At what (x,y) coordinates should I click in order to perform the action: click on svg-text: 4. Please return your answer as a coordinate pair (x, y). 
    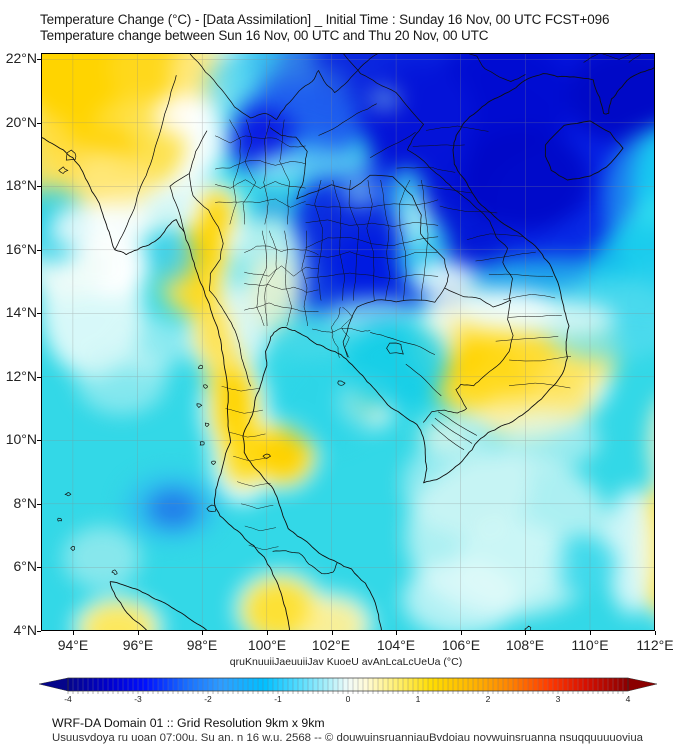
    Looking at the image, I should click on (628, 699).